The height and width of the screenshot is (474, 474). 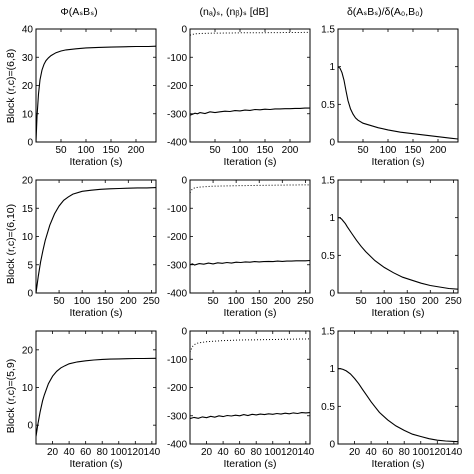 What do you see at coordinates (11, 396) in the screenshot?
I see `row-label-block-5-9: Block (r,c)=(5,9)` at bounding box center [11, 396].